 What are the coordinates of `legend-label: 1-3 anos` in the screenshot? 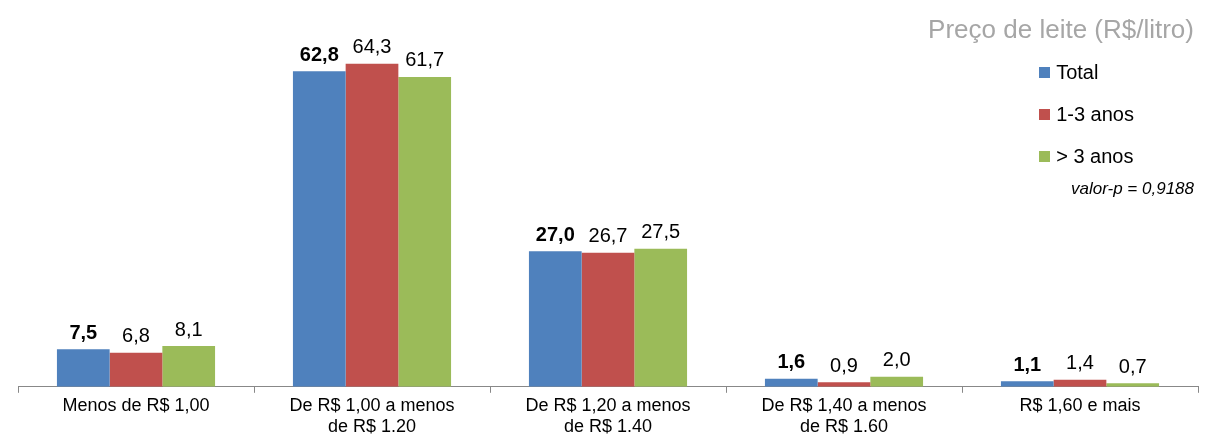 It's located at (1095, 114).